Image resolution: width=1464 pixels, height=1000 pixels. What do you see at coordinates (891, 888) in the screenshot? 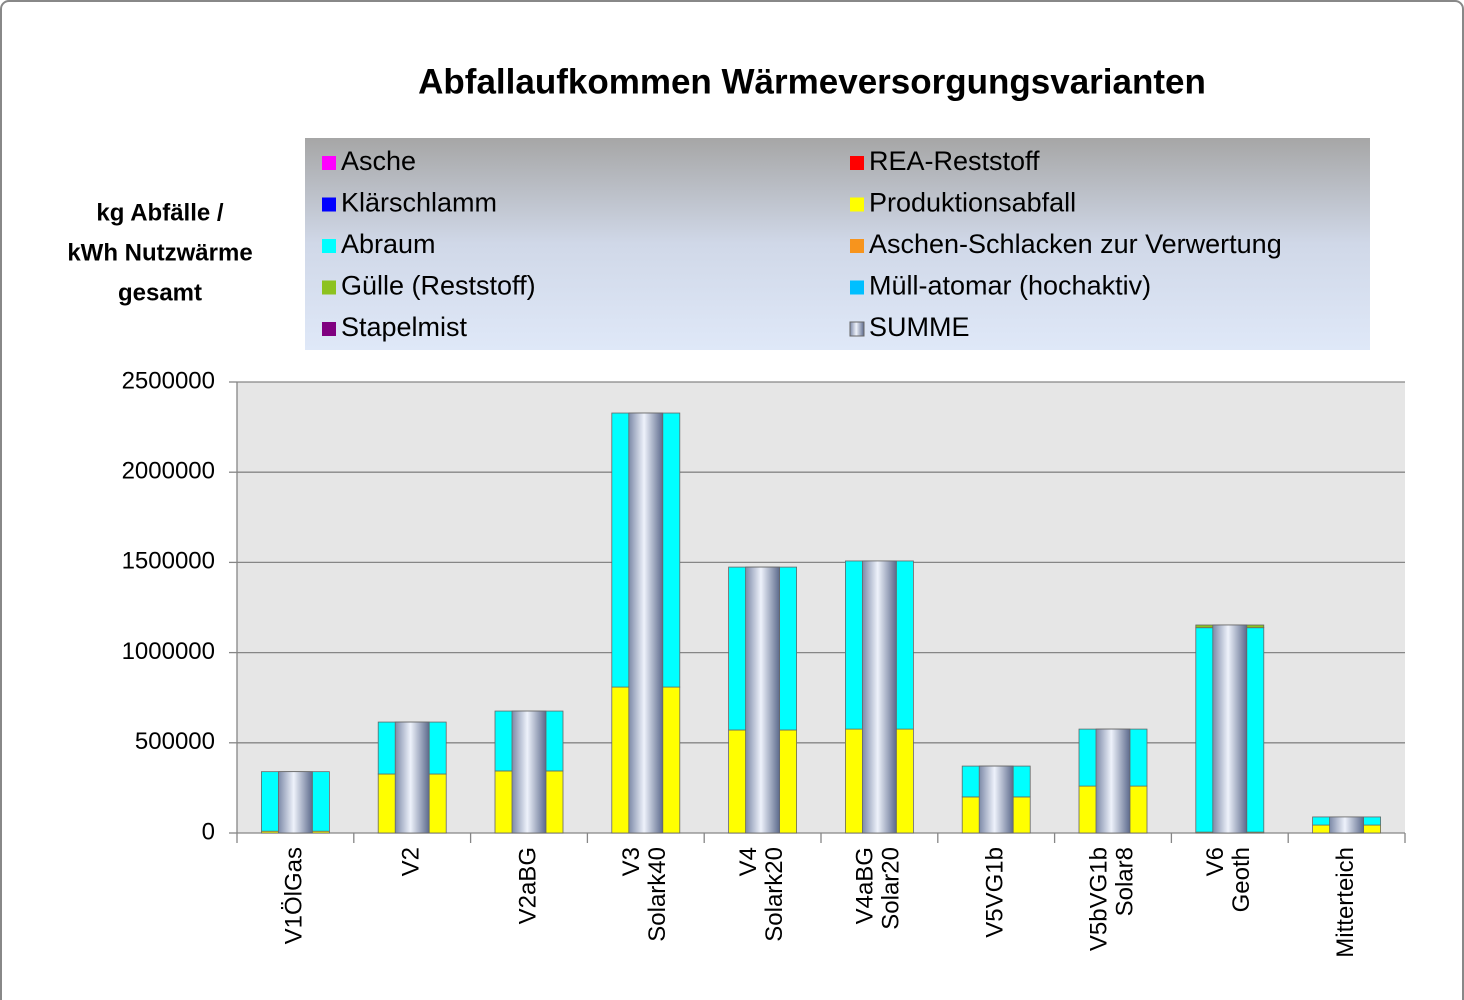
I see `x-tick-label: Solar20` at bounding box center [891, 888].